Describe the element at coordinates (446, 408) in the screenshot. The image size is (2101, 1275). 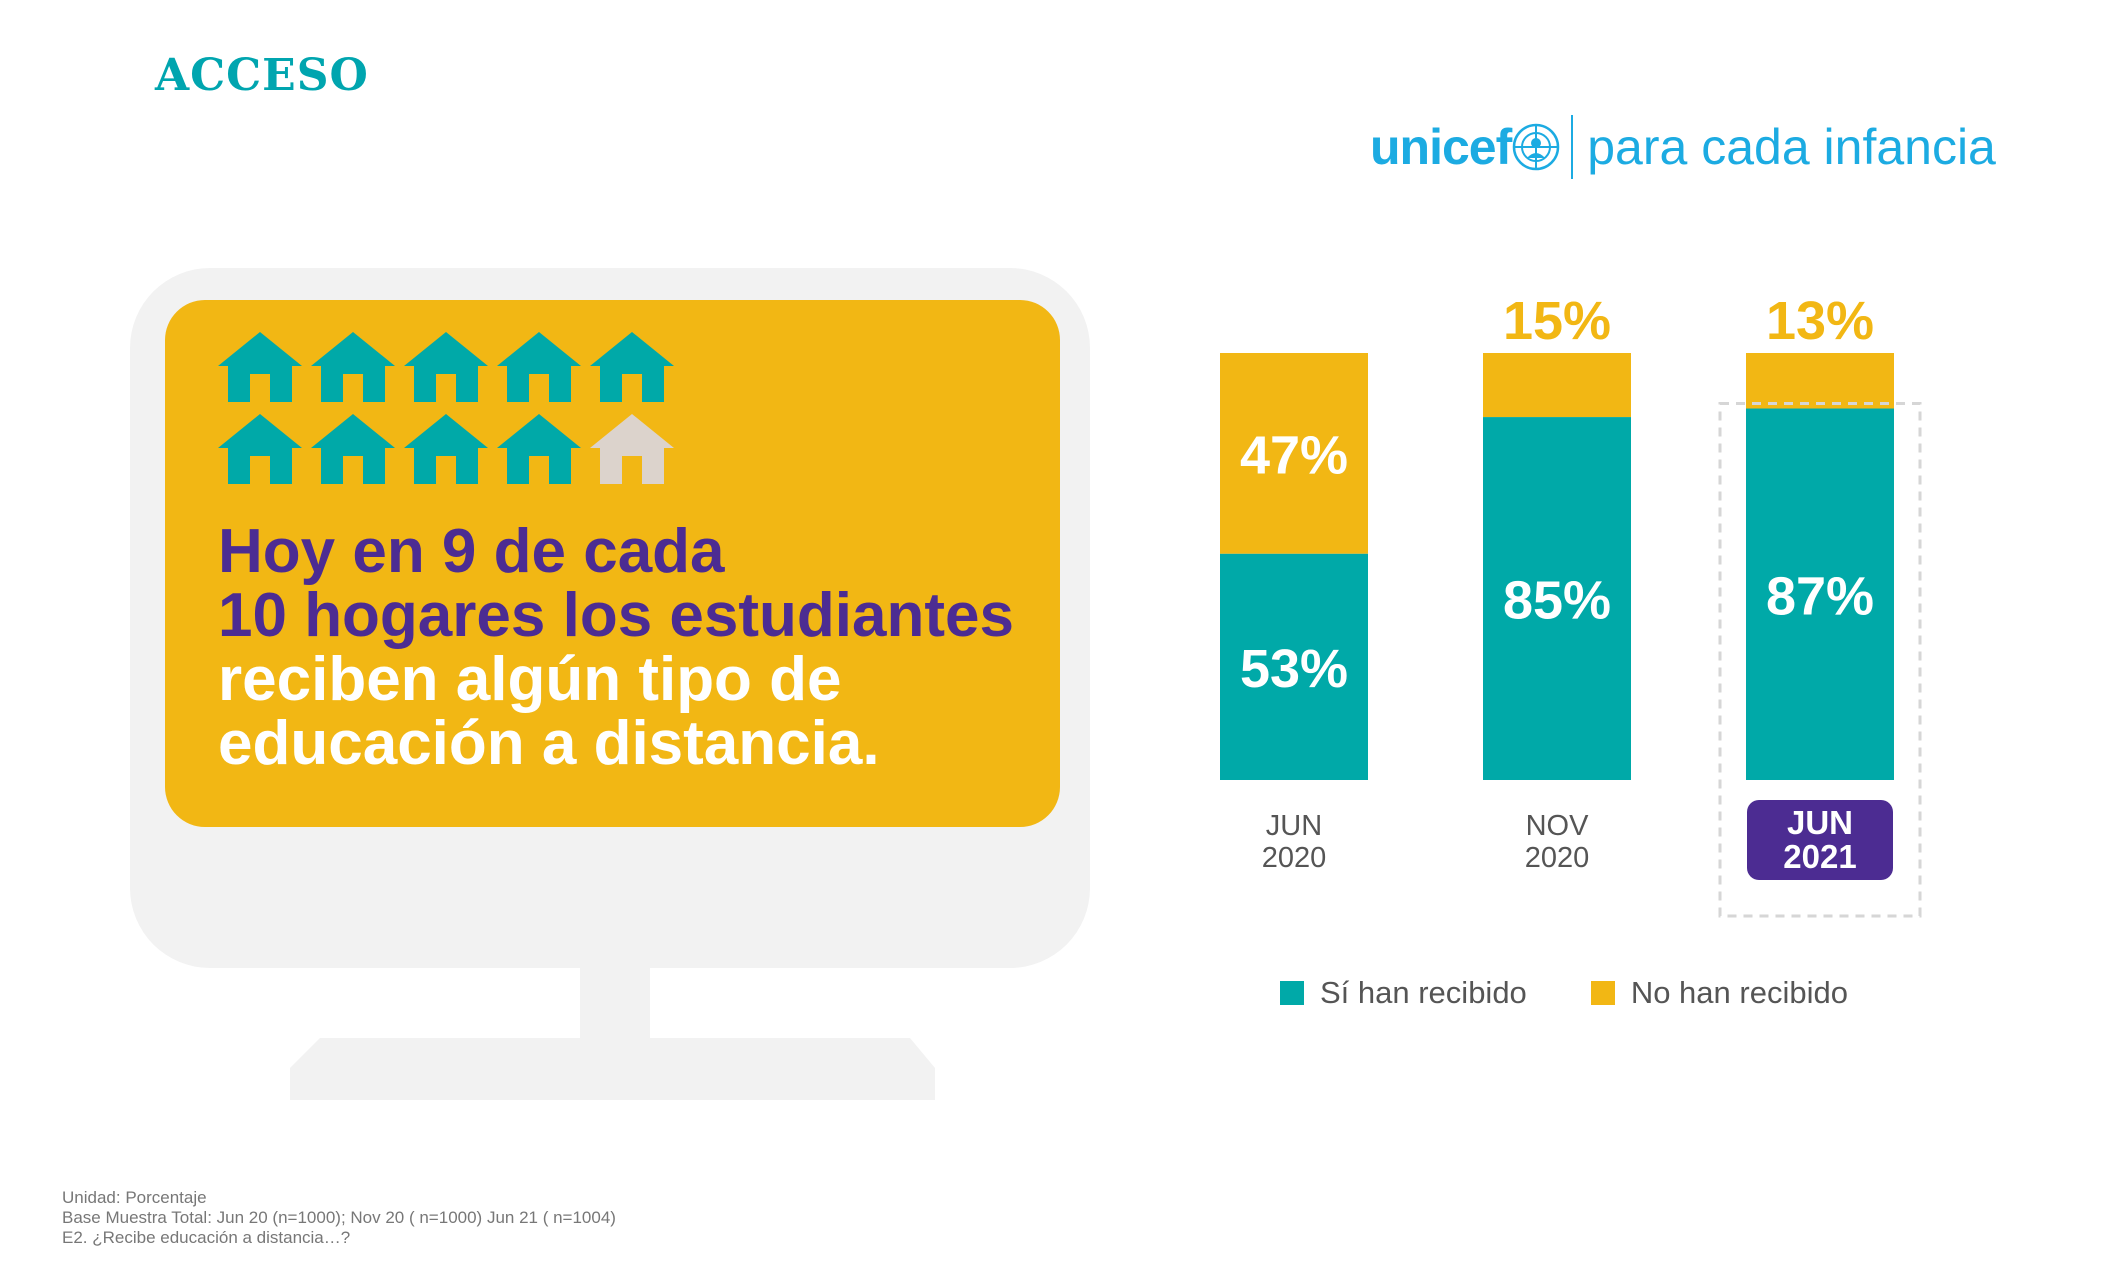
I see `house-icon-grid` at that location.